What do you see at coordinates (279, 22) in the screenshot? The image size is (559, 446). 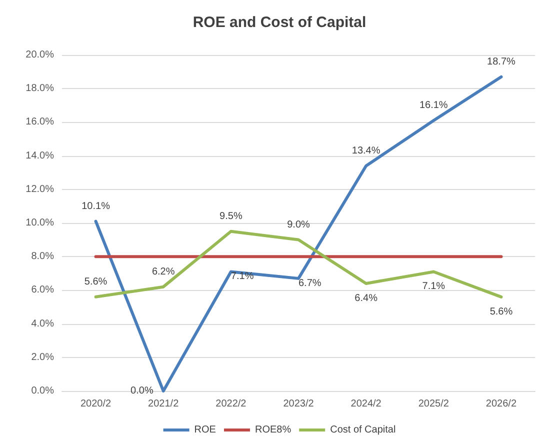 I see `chart-title: ROE and Cost of Capital` at bounding box center [279, 22].